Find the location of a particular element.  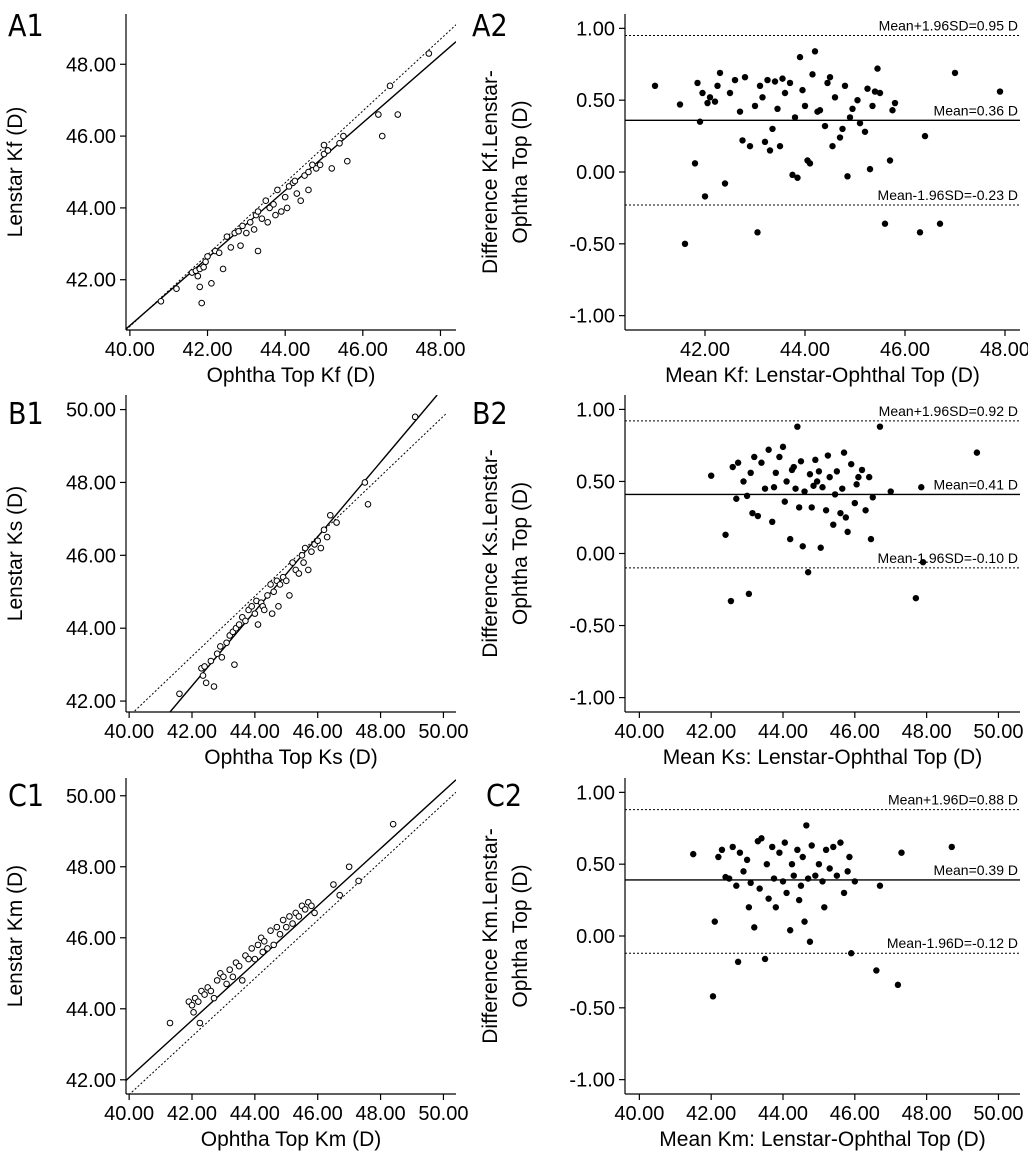

x-tick-label: 40.00 is located at coordinates (639, 1114).